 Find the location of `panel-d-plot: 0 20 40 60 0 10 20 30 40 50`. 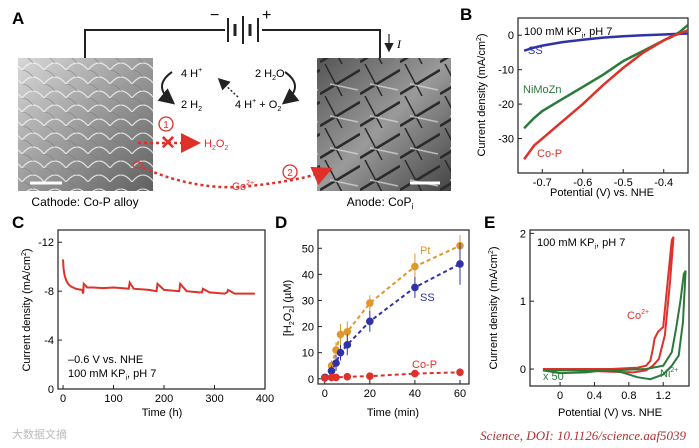

panel-d-plot: 0 20 40 60 0 10 20 30 40 50 is located at coordinates (384, 317).